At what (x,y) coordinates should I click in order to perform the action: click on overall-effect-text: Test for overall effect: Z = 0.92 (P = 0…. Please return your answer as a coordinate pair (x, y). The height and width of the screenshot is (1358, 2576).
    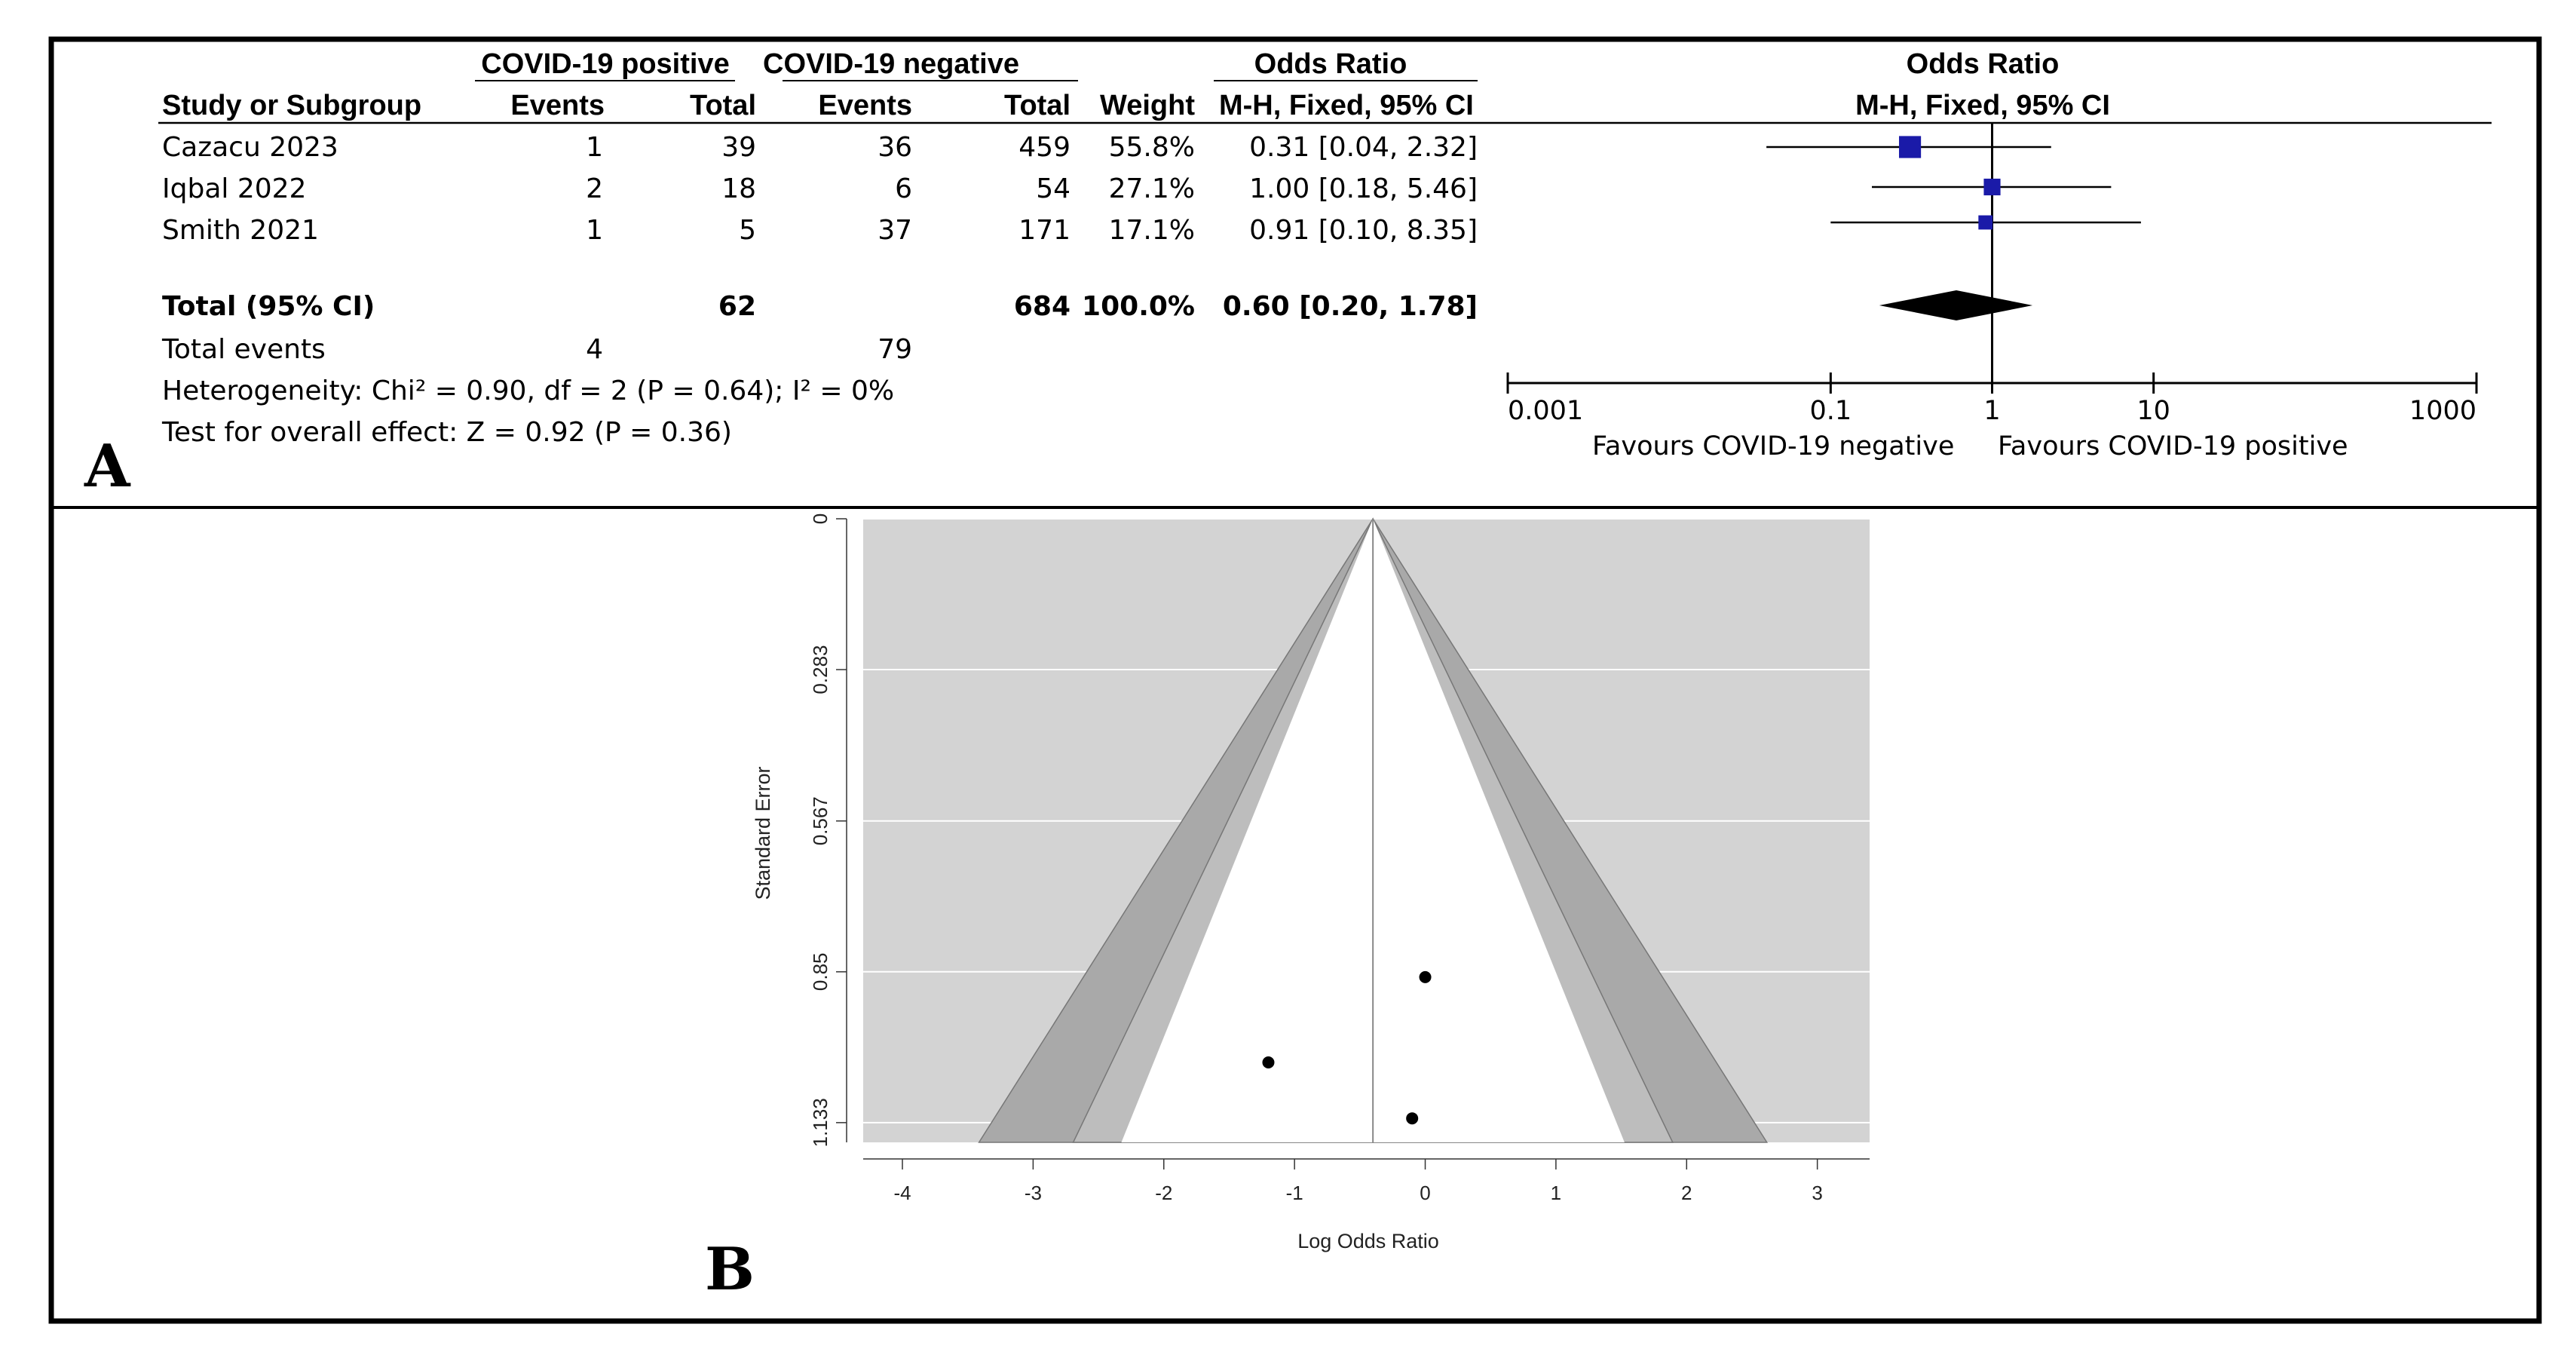
    Looking at the image, I should click on (446, 432).